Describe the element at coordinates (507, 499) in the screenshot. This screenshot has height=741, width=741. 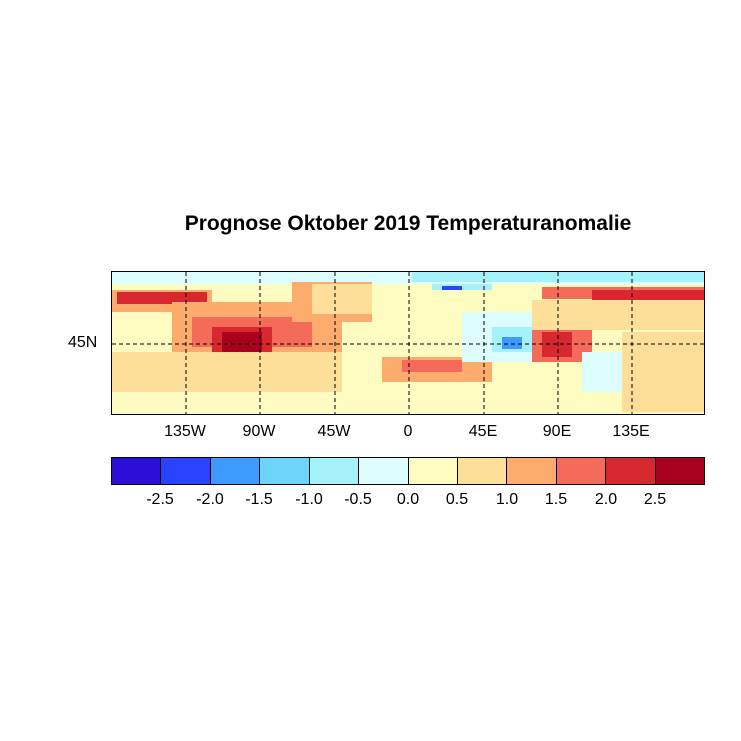
I see `colorbar-label: 1.0` at that location.